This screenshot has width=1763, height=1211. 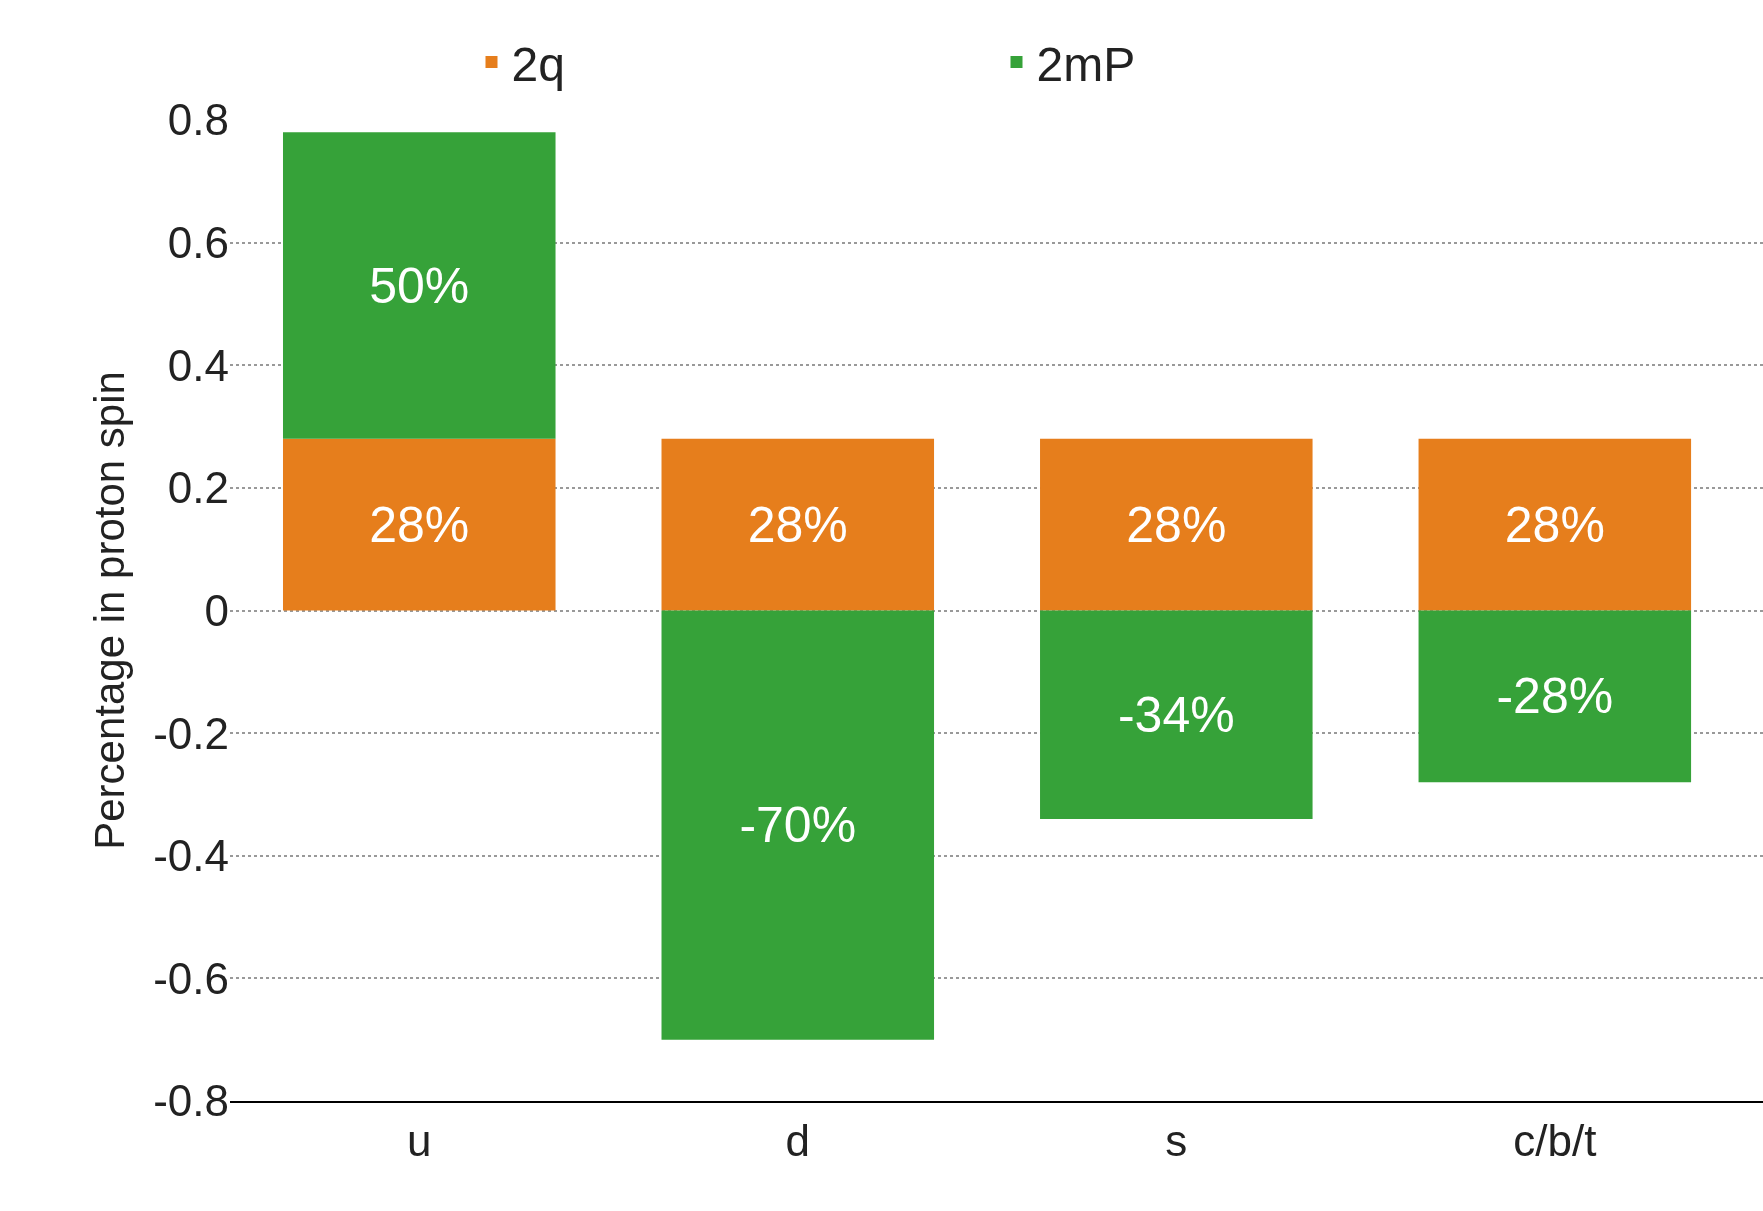 What do you see at coordinates (1555, 1140) in the screenshot?
I see `x-tick-label: c/b/t` at bounding box center [1555, 1140].